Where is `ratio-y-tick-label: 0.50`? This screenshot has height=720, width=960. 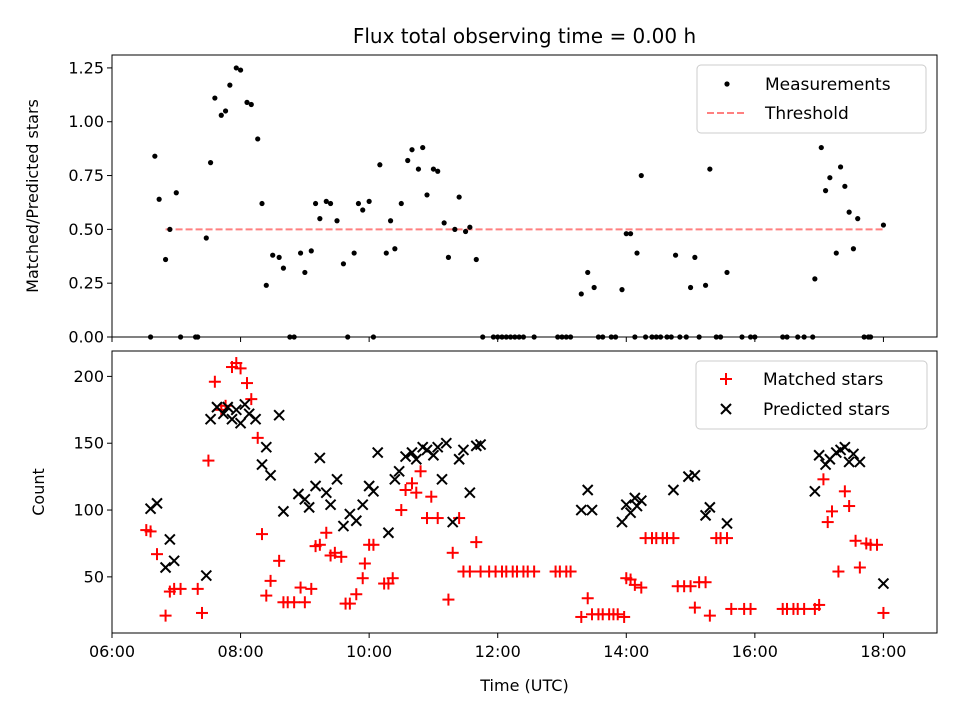
ratio-y-tick-label: 0.50 is located at coordinates (86, 229).